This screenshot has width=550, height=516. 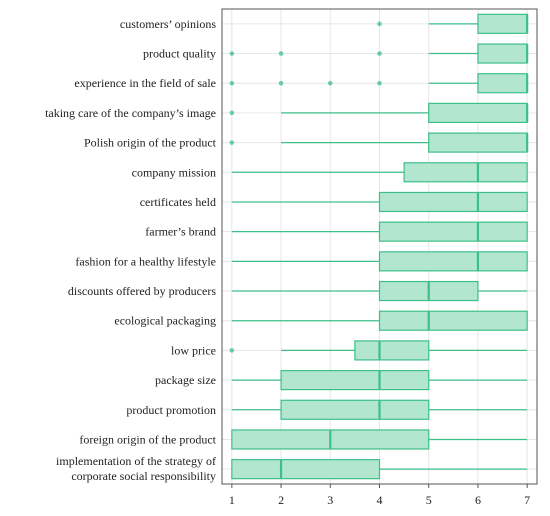 I want to click on x-tick-label: 6, so click(x=478, y=500).